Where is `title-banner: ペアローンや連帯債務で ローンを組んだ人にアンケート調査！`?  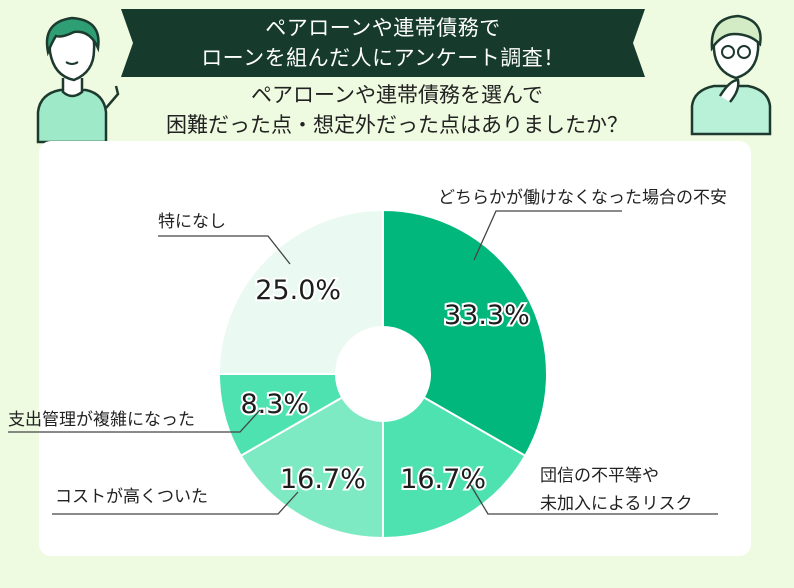 title-banner: ペアローンや連帯債務で ローンを組んだ人にアンケート調査！ is located at coordinates (383, 43).